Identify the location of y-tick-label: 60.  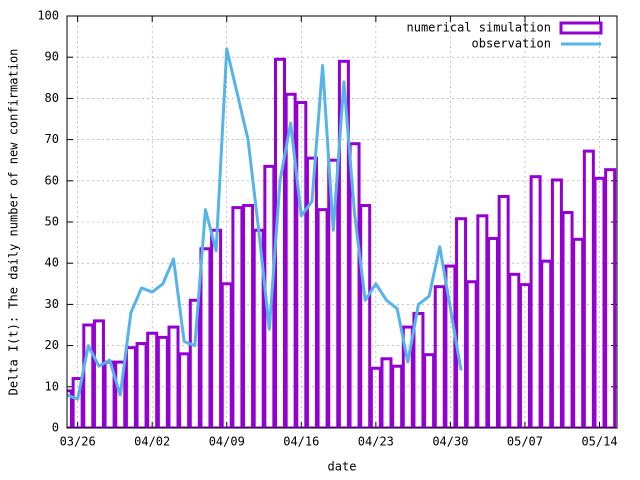
(52, 180).